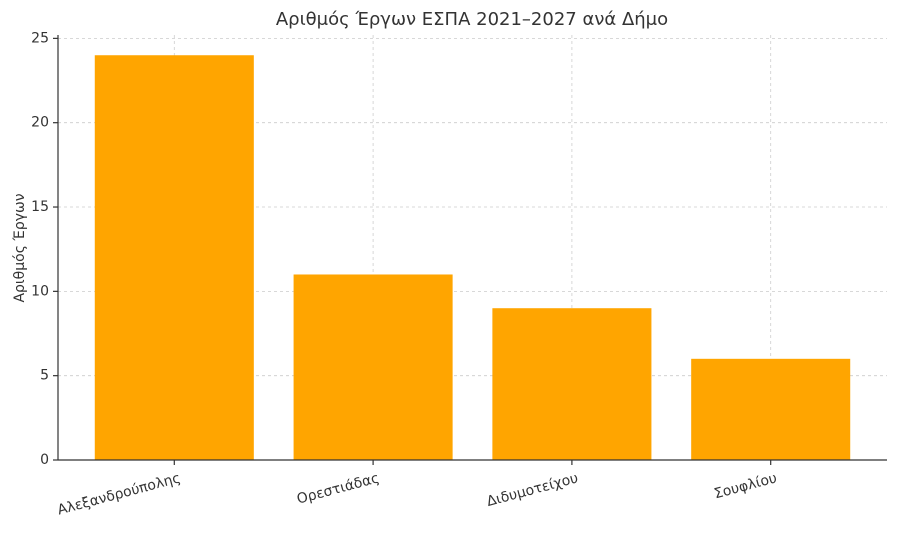  What do you see at coordinates (472, 19) in the screenshot?
I see `chart-title: Αριθμός Έργων ΕΣΠΑ 2021–2027 ανά Δήμο` at bounding box center [472, 19].